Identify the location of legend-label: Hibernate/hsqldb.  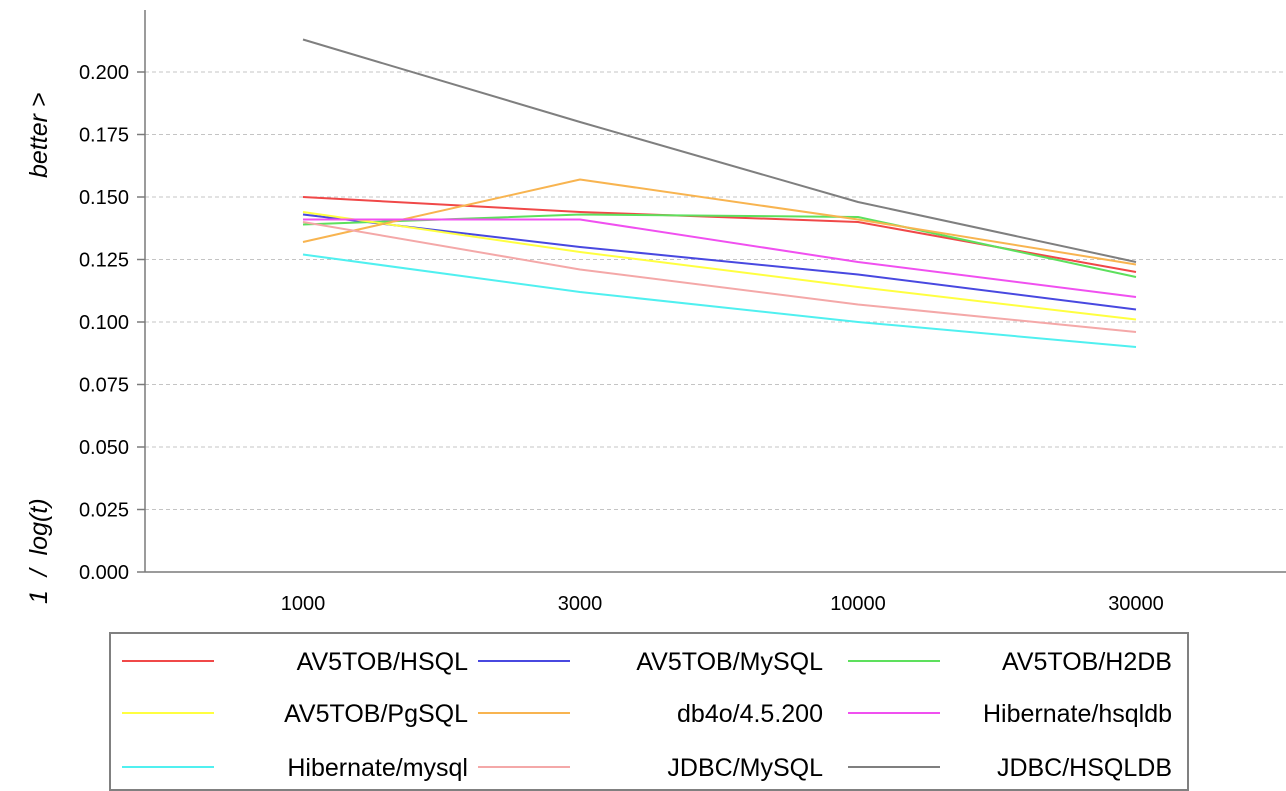
(1077, 714).